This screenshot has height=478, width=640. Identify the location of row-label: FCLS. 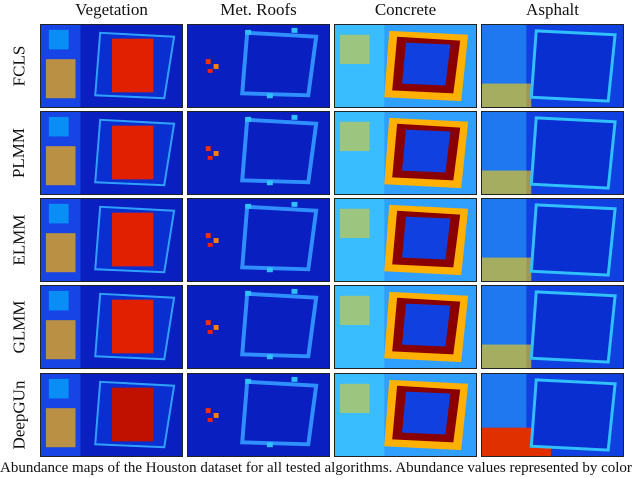
(19, 66).